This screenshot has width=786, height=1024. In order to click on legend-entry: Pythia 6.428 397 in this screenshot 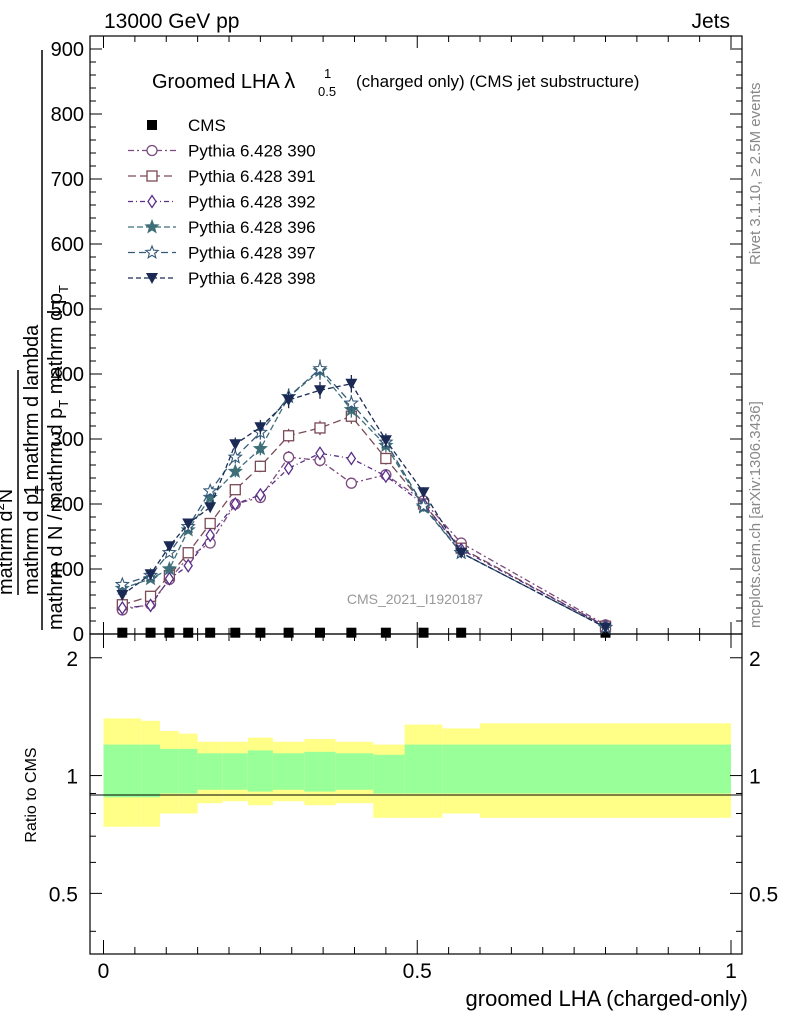, I will do `click(222, 253)`.